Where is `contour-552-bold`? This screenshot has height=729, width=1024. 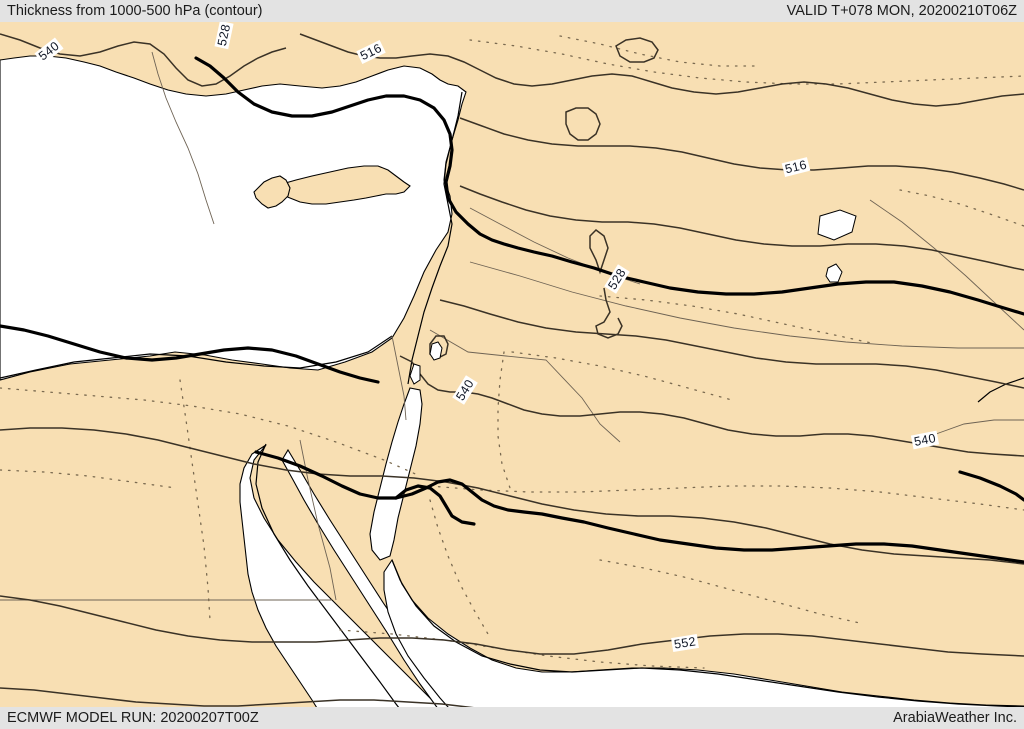
contour-552-bold is located at coordinates (639, 507).